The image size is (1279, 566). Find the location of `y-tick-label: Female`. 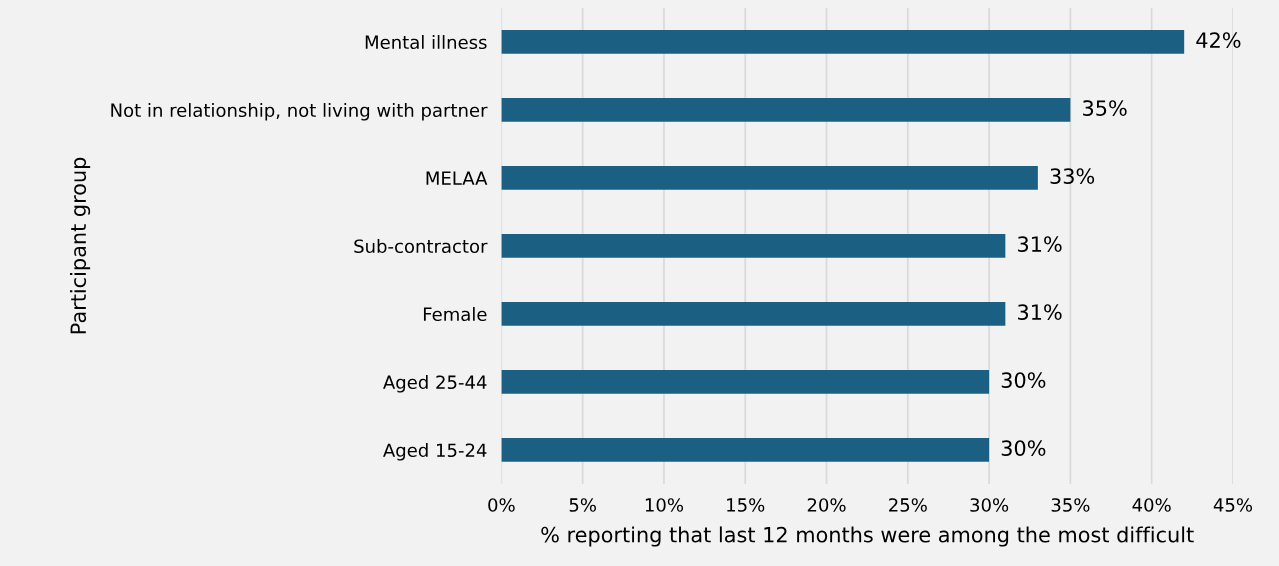

y-tick-label: Female is located at coordinates (455, 314).